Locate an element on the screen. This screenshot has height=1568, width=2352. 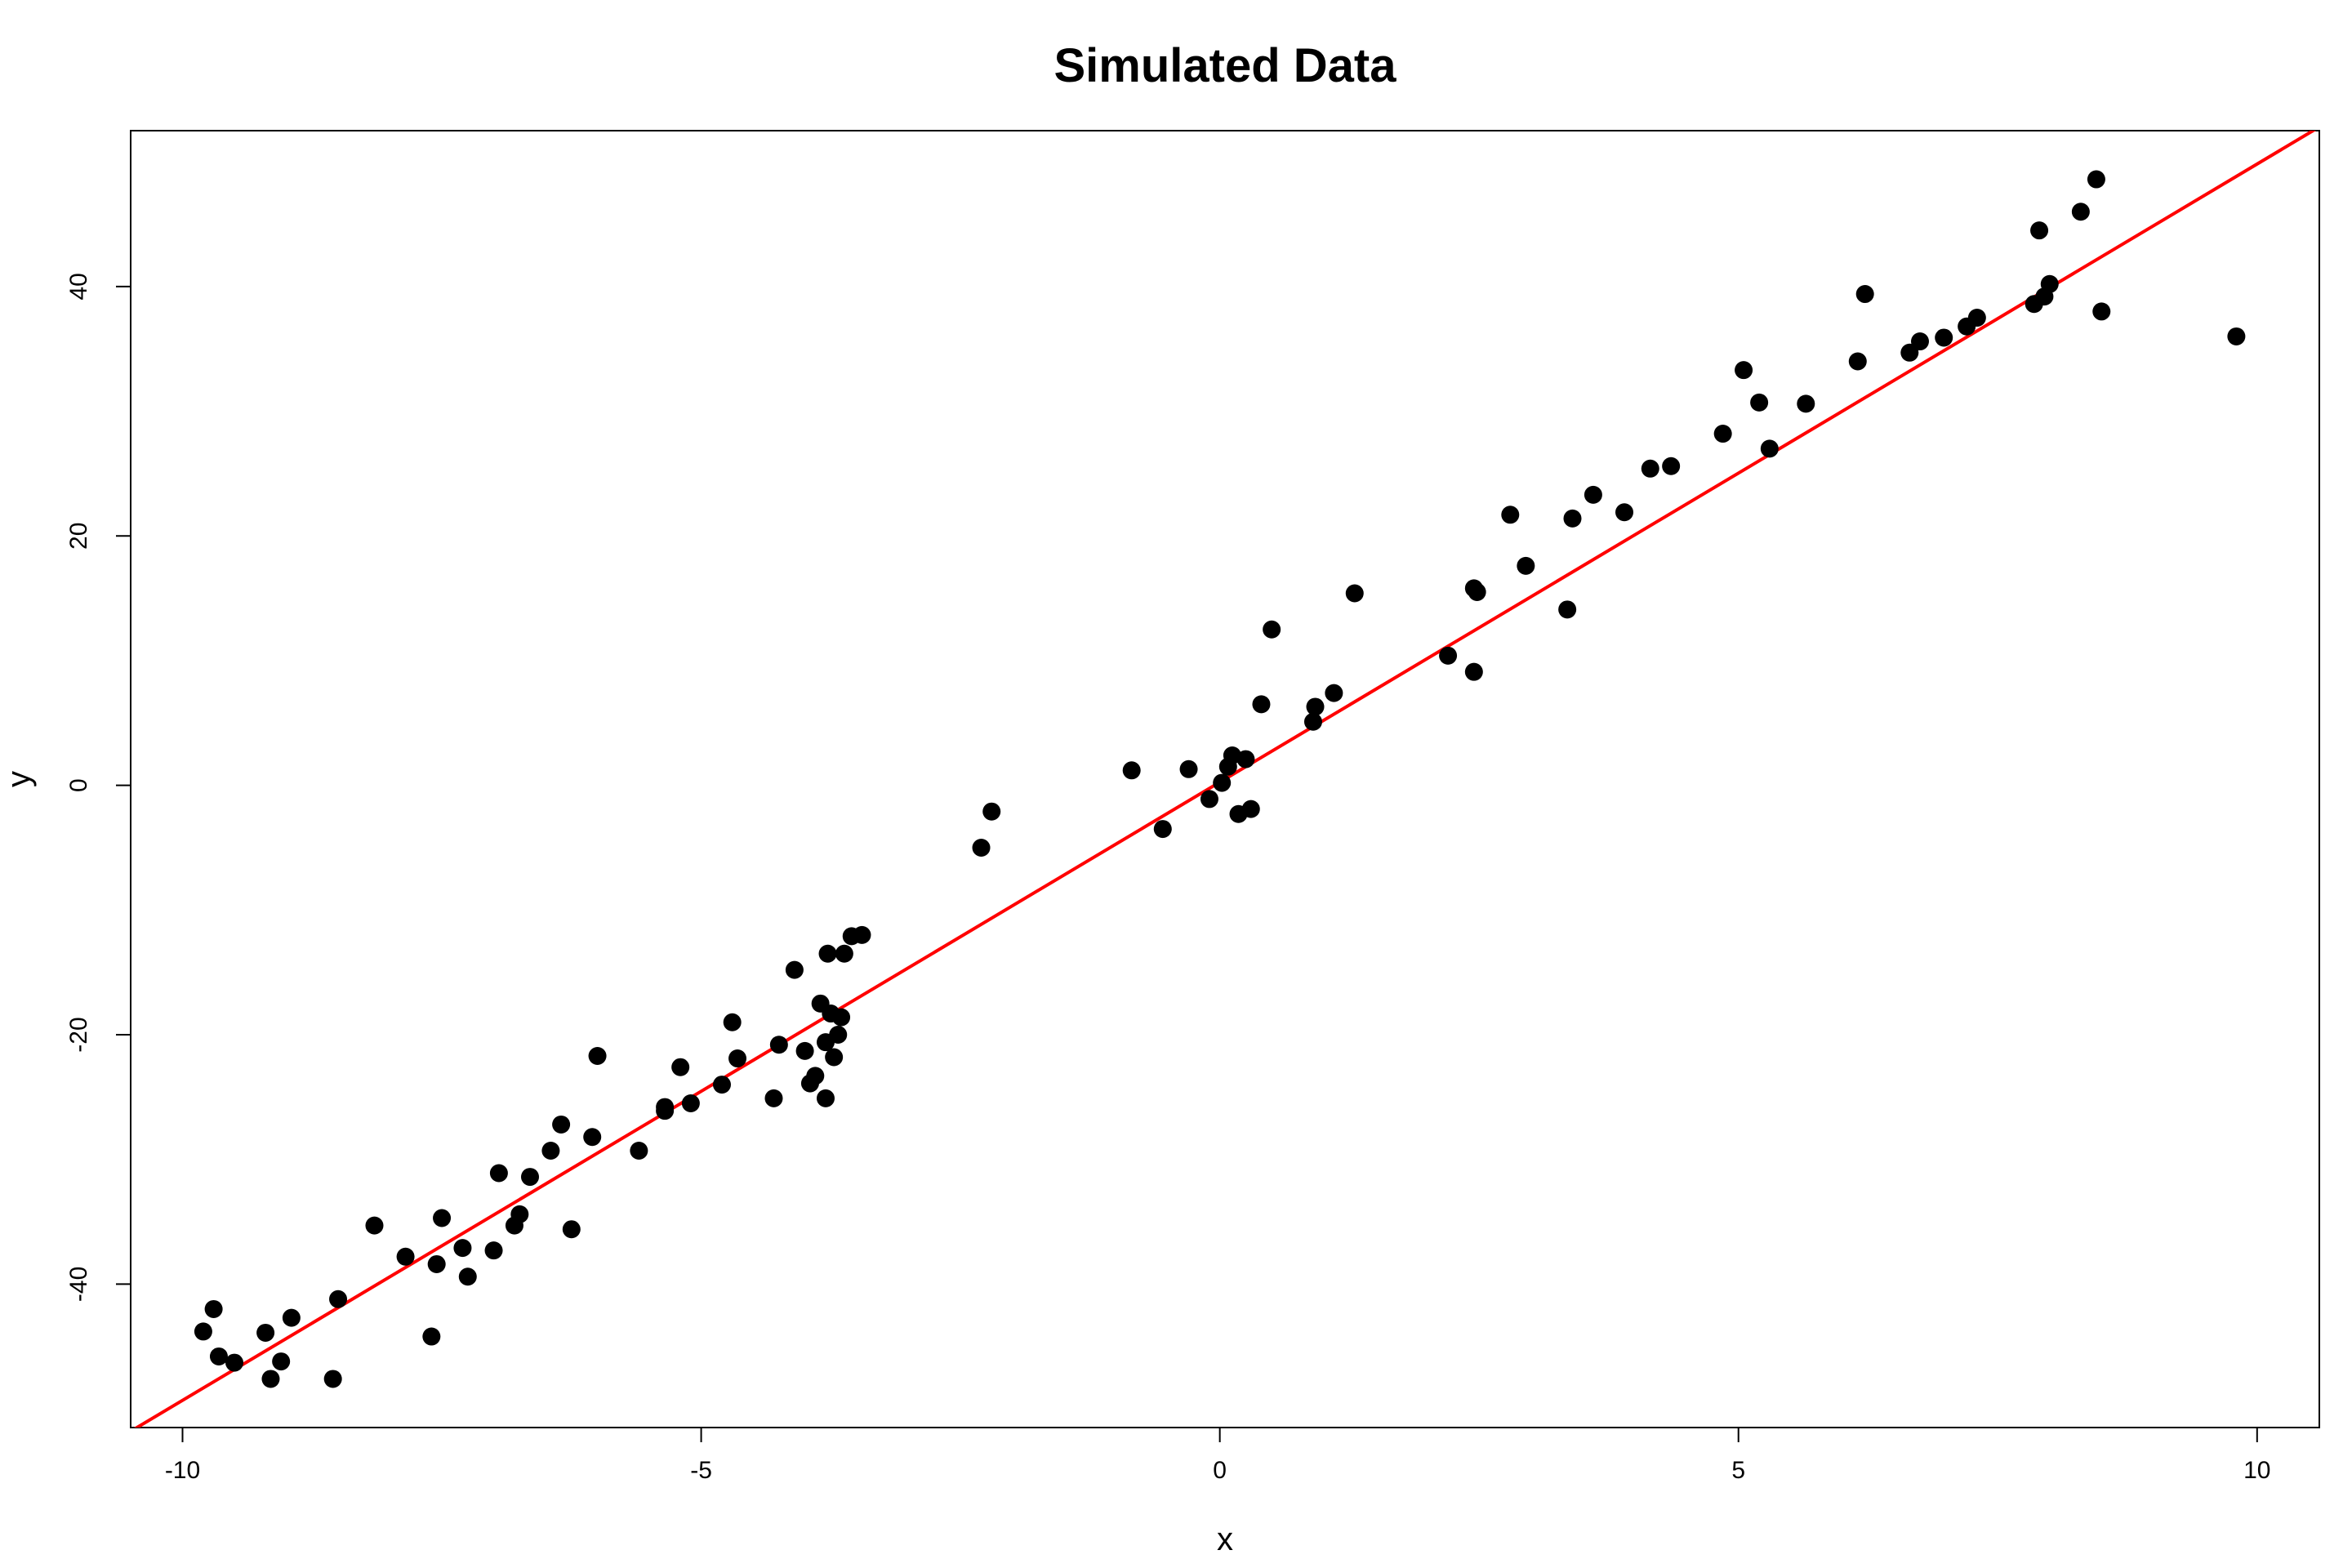
y-axis-label: y is located at coordinates (19, 779).